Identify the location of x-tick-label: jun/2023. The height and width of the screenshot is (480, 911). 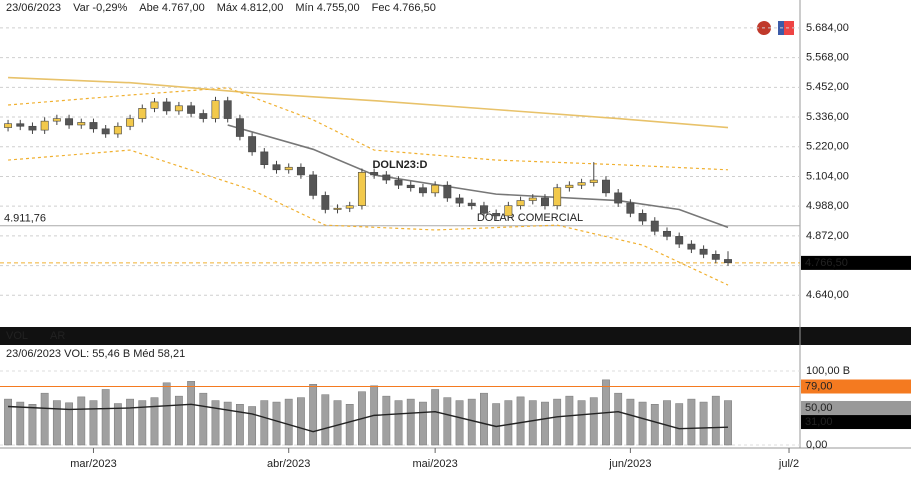
(629, 464).